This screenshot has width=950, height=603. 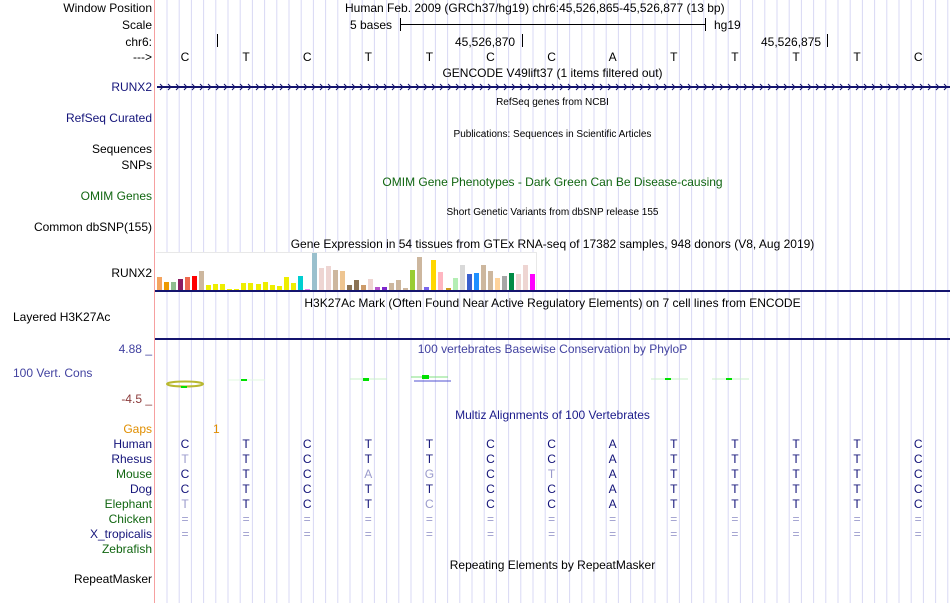 I want to click on species-label: Elephant, so click(x=128, y=504).